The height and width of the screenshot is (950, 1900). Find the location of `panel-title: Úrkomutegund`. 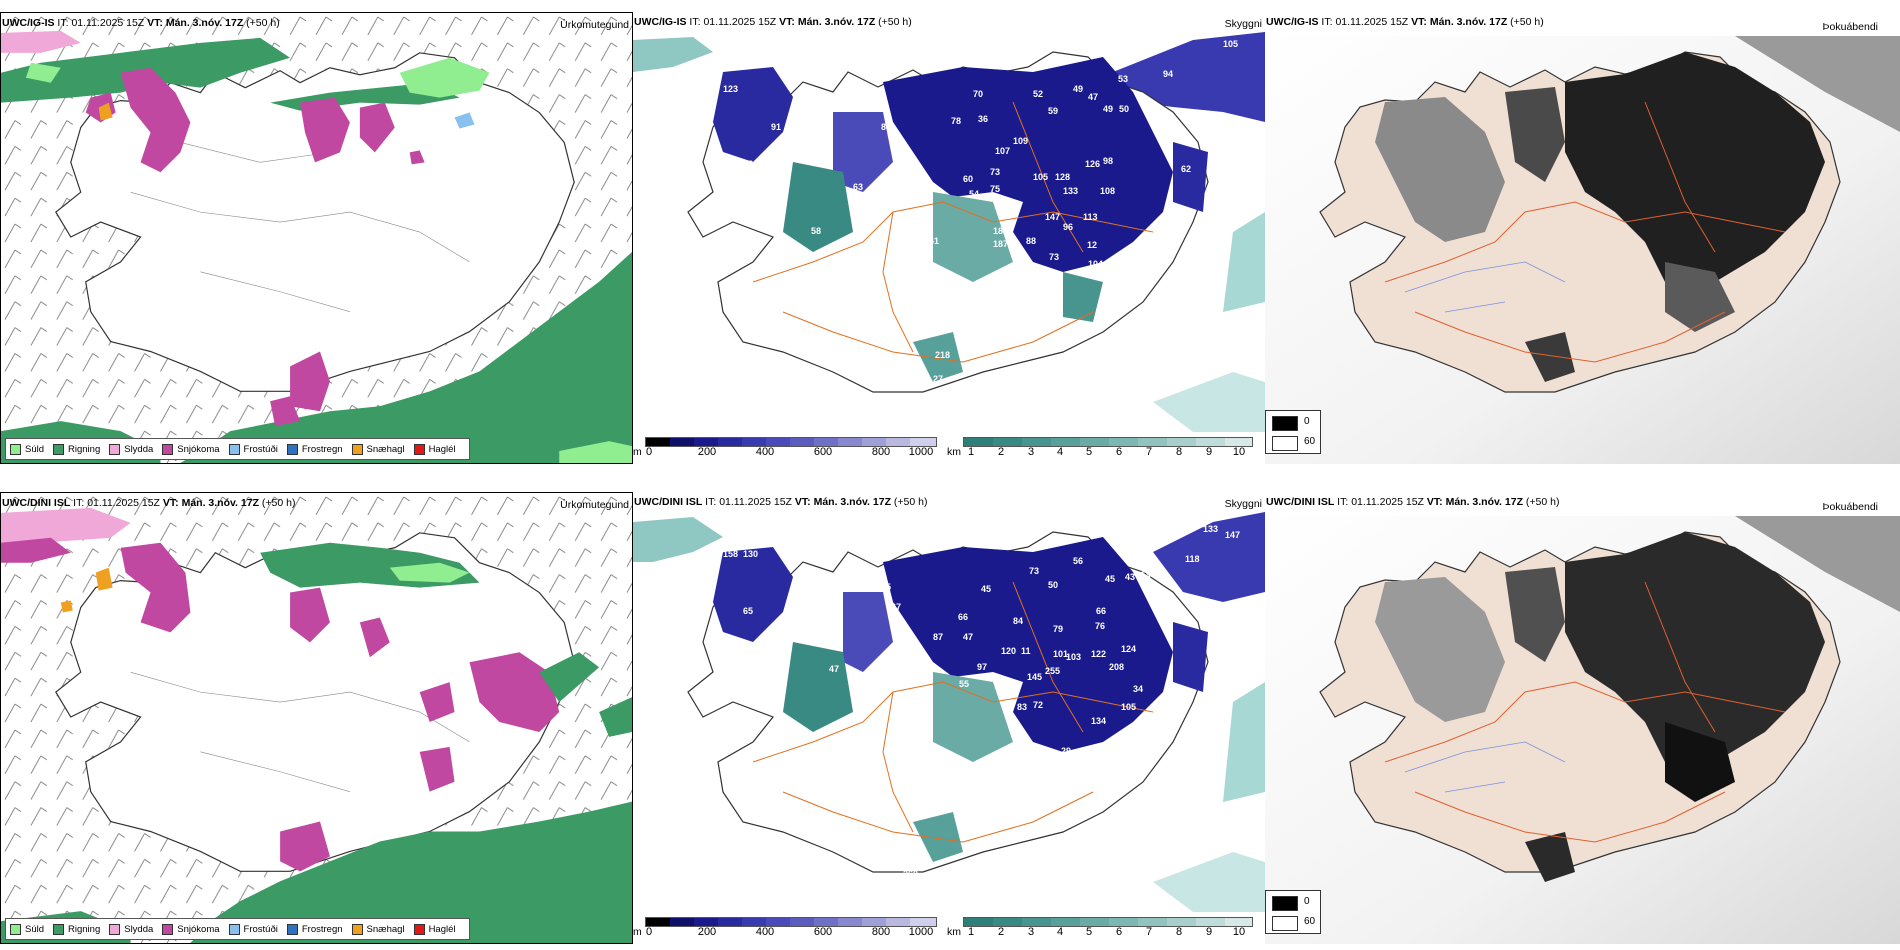

panel-title: Úrkomutegund is located at coordinates (594, 25).